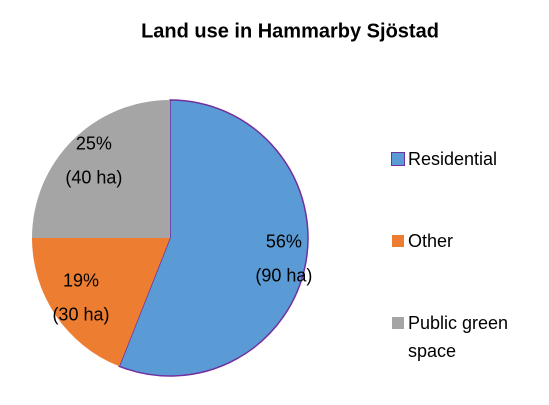  What do you see at coordinates (283, 275) in the screenshot?
I see `data-label: (90 ha)` at bounding box center [283, 275].